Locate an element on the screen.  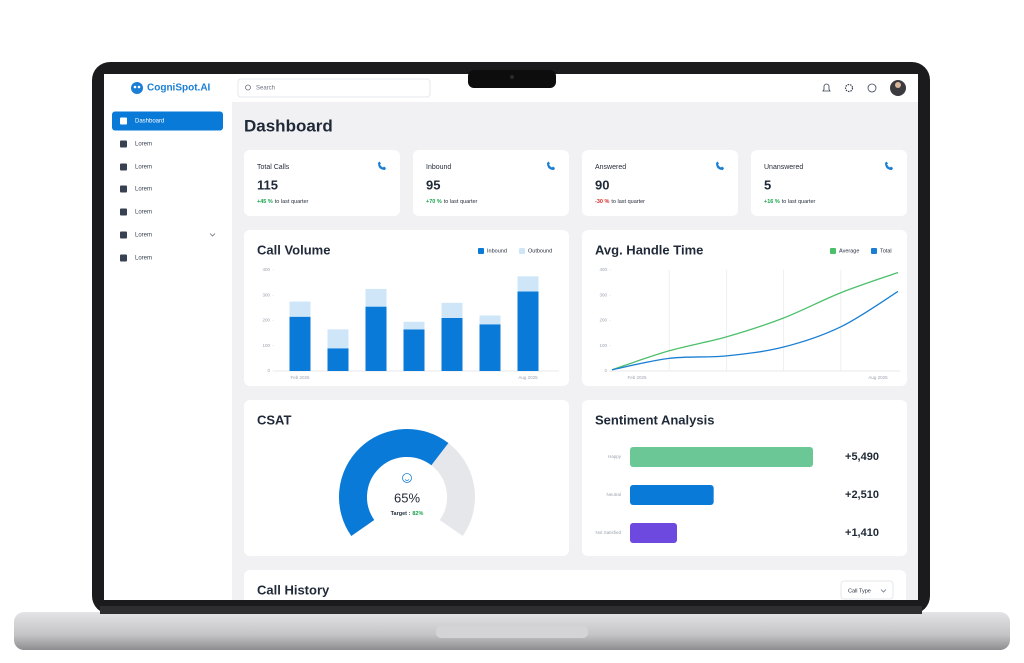
kpi-value: 95 is located at coordinates (433, 184).